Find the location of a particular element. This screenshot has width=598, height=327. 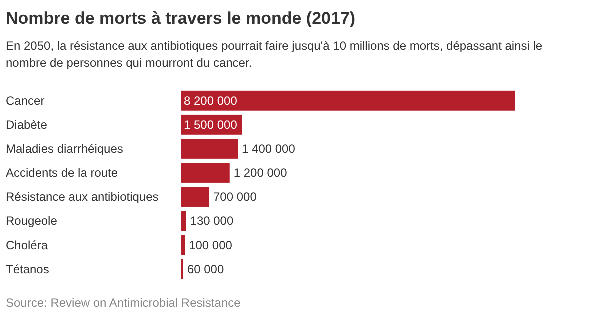

y-tick-label: Accidents de la route is located at coordinates (62, 173).